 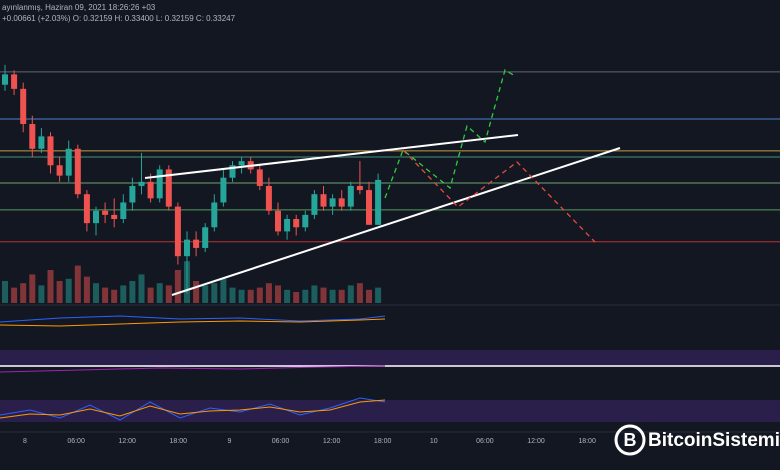 I want to click on watermark: BitcoinSistemi, so click(x=714, y=440).